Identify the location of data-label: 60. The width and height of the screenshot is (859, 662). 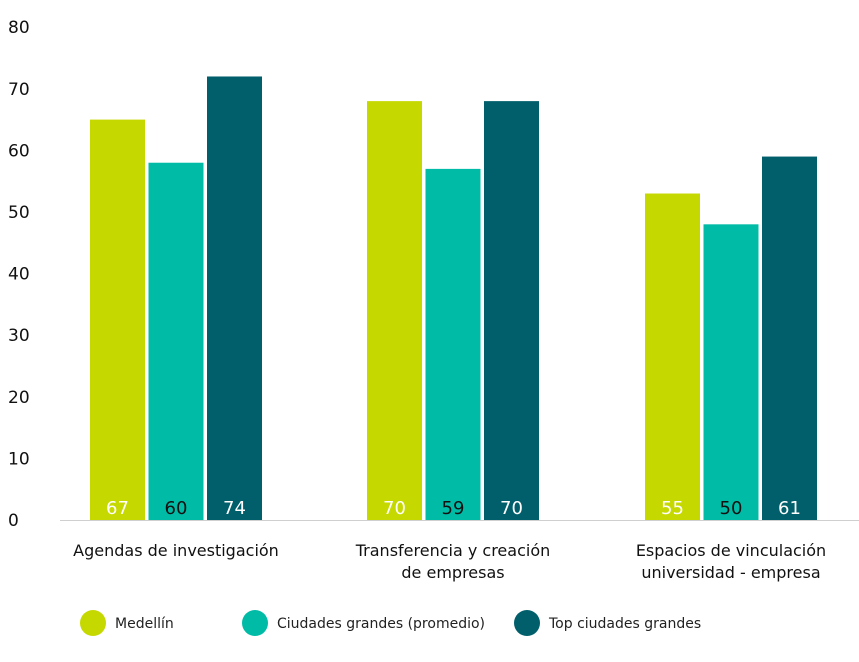
(176, 508).